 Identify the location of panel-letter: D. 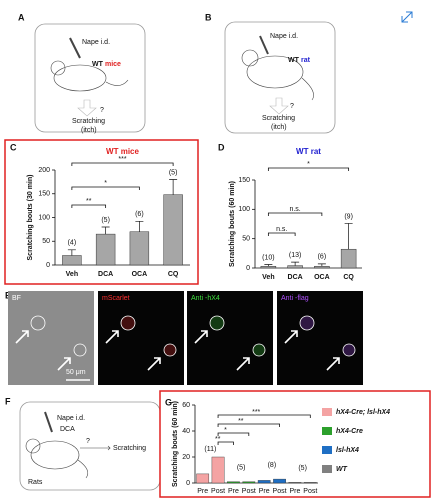
(221, 147).